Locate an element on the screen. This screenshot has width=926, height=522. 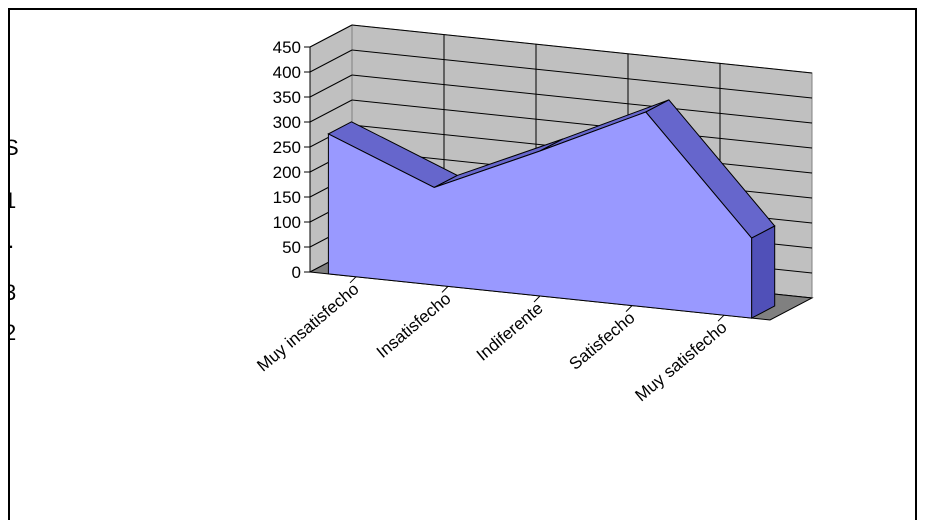
x-tick-label: Insatisfecho is located at coordinates (414, 325).